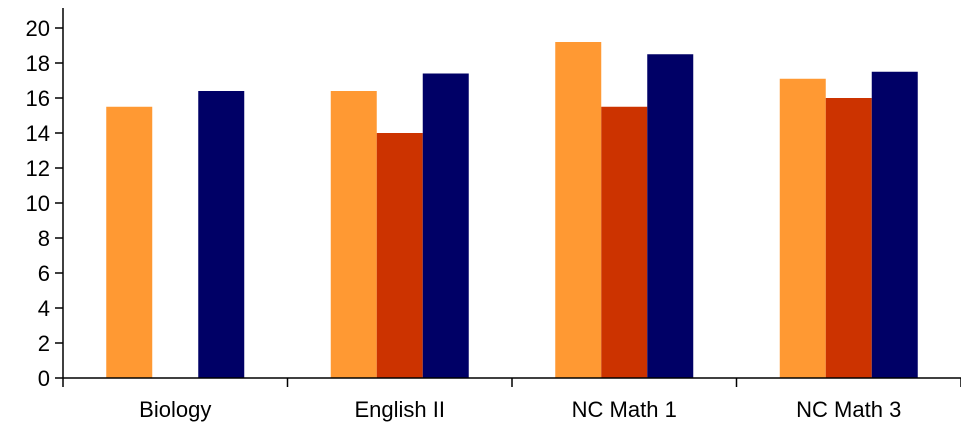 This screenshot has width=961, height=425. What do you see at coordinates (44, 238) in the screenshot?
I see `y-tick-label: 8` at bounding box center [44, 238].